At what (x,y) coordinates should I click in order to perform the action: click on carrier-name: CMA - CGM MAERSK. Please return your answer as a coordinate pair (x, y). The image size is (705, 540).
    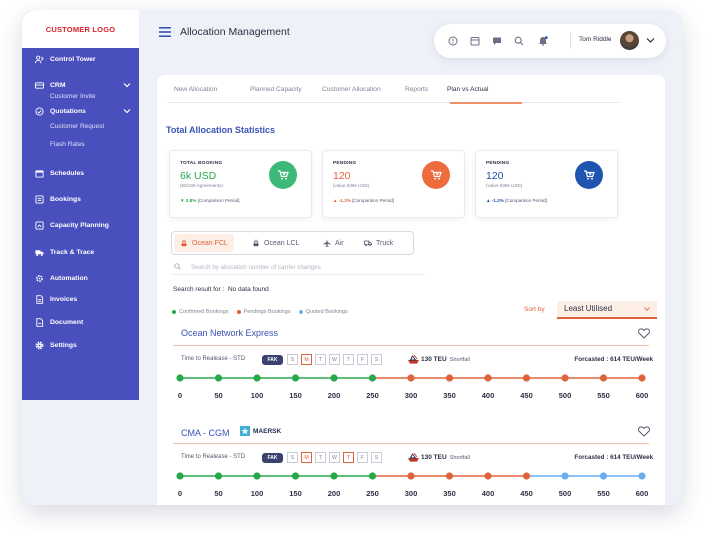
    Looking at the image, I should click on (231, 432).